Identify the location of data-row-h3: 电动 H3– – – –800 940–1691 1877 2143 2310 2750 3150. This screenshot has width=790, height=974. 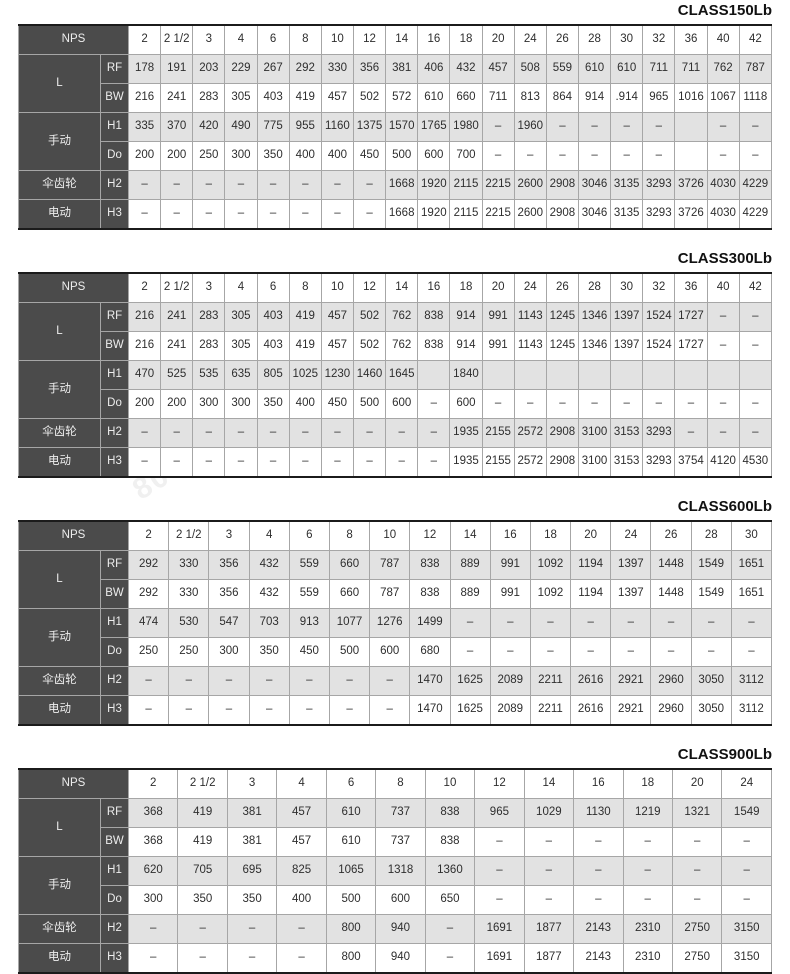
(395, 958).